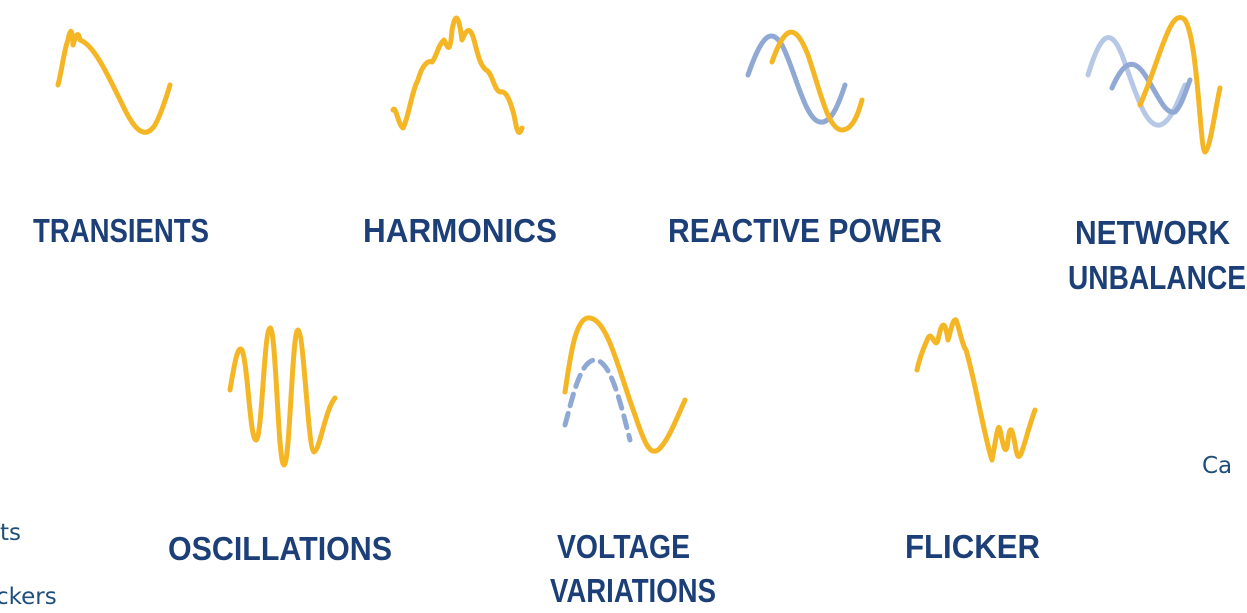 This screenshot has width=1247, height=613. What do you see at coordinates (457, 75) in the screenshot?
I see `harmonics-wave` at bounding box center [457, 75].